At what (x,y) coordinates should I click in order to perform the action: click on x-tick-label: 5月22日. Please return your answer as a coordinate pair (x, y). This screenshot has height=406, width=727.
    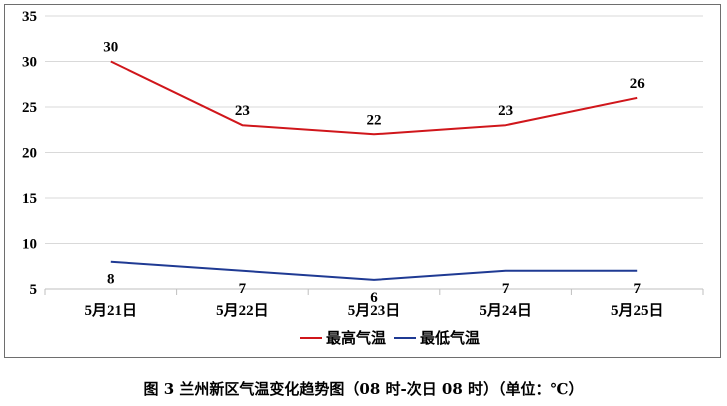
    Looking at the image, I should click on (242, 310).